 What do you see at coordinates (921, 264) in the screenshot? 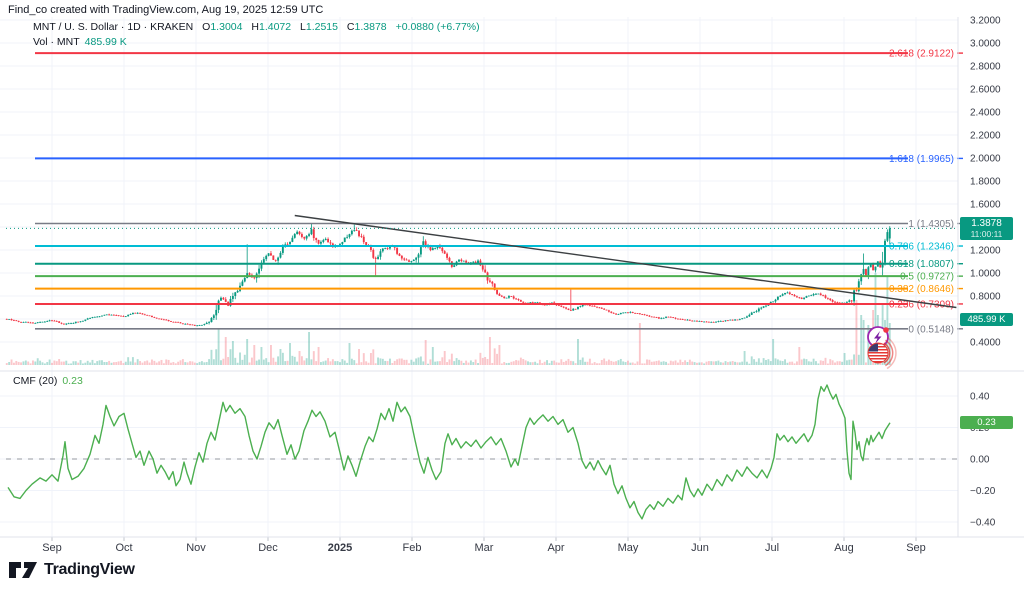
I see `svg-text: 0.618 (1.0807)` at bounding box center [921, 264].